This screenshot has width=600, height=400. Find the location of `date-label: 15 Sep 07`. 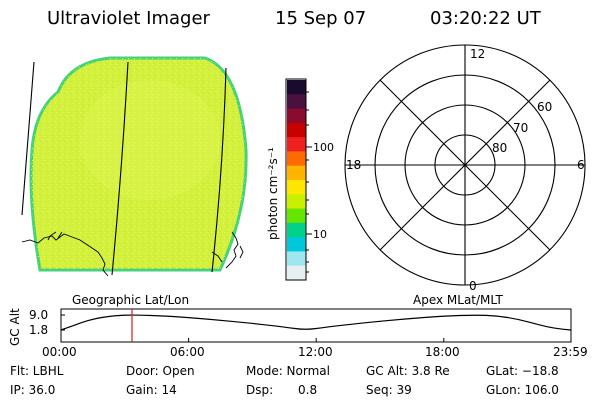

date-label: 15 Sep 07 is located at coordinates (321, 18).